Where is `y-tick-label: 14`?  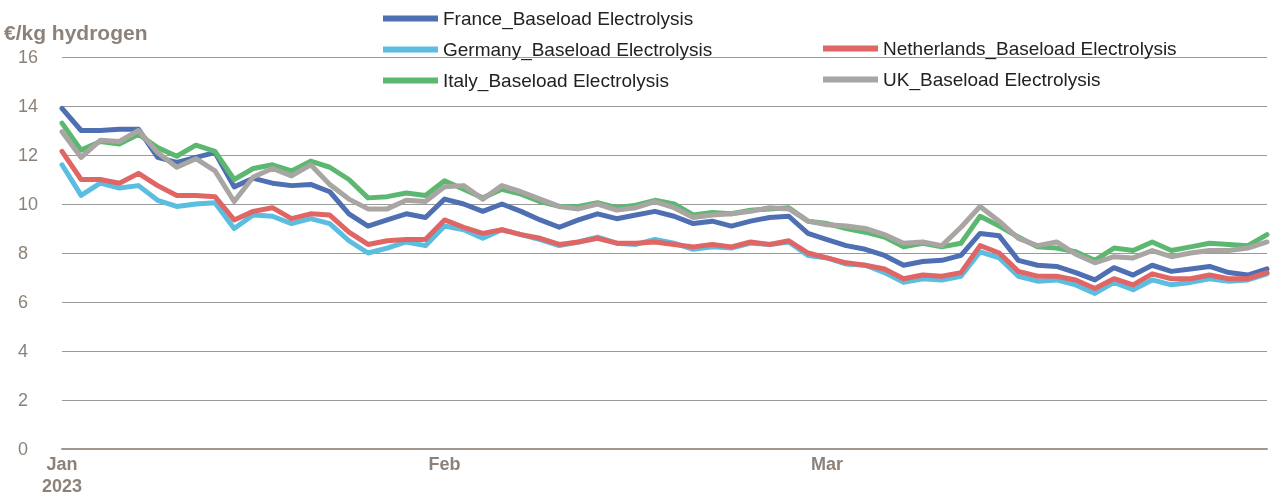 y-tick-label: 14 is located at coordinates (28, 106).